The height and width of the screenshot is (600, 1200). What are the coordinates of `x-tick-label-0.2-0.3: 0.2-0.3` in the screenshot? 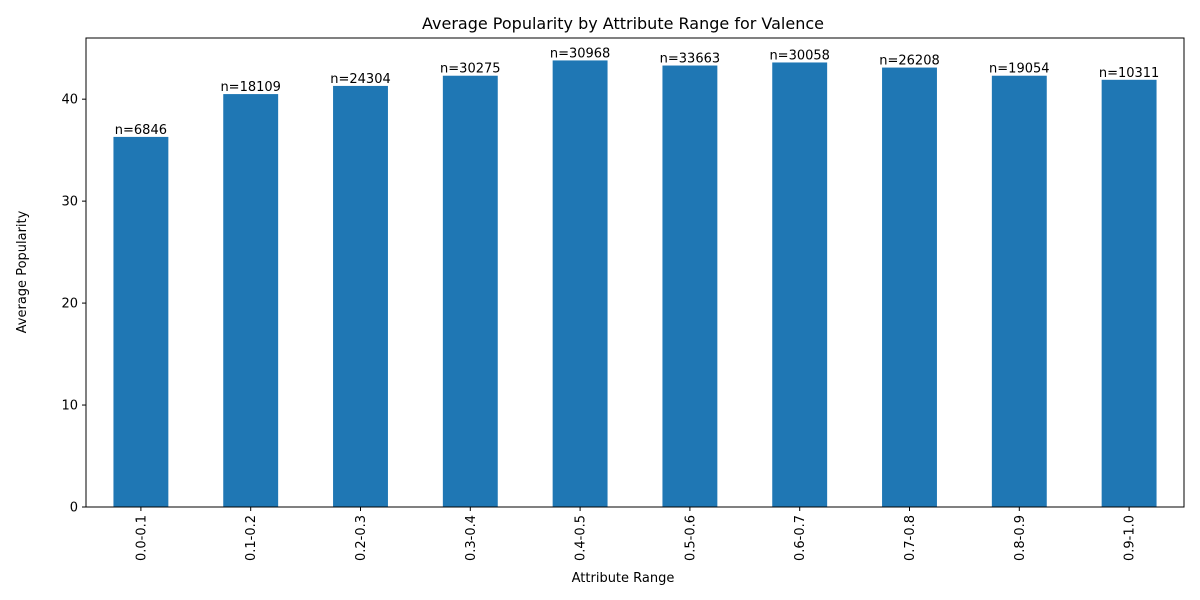 It's located at (361, 538).